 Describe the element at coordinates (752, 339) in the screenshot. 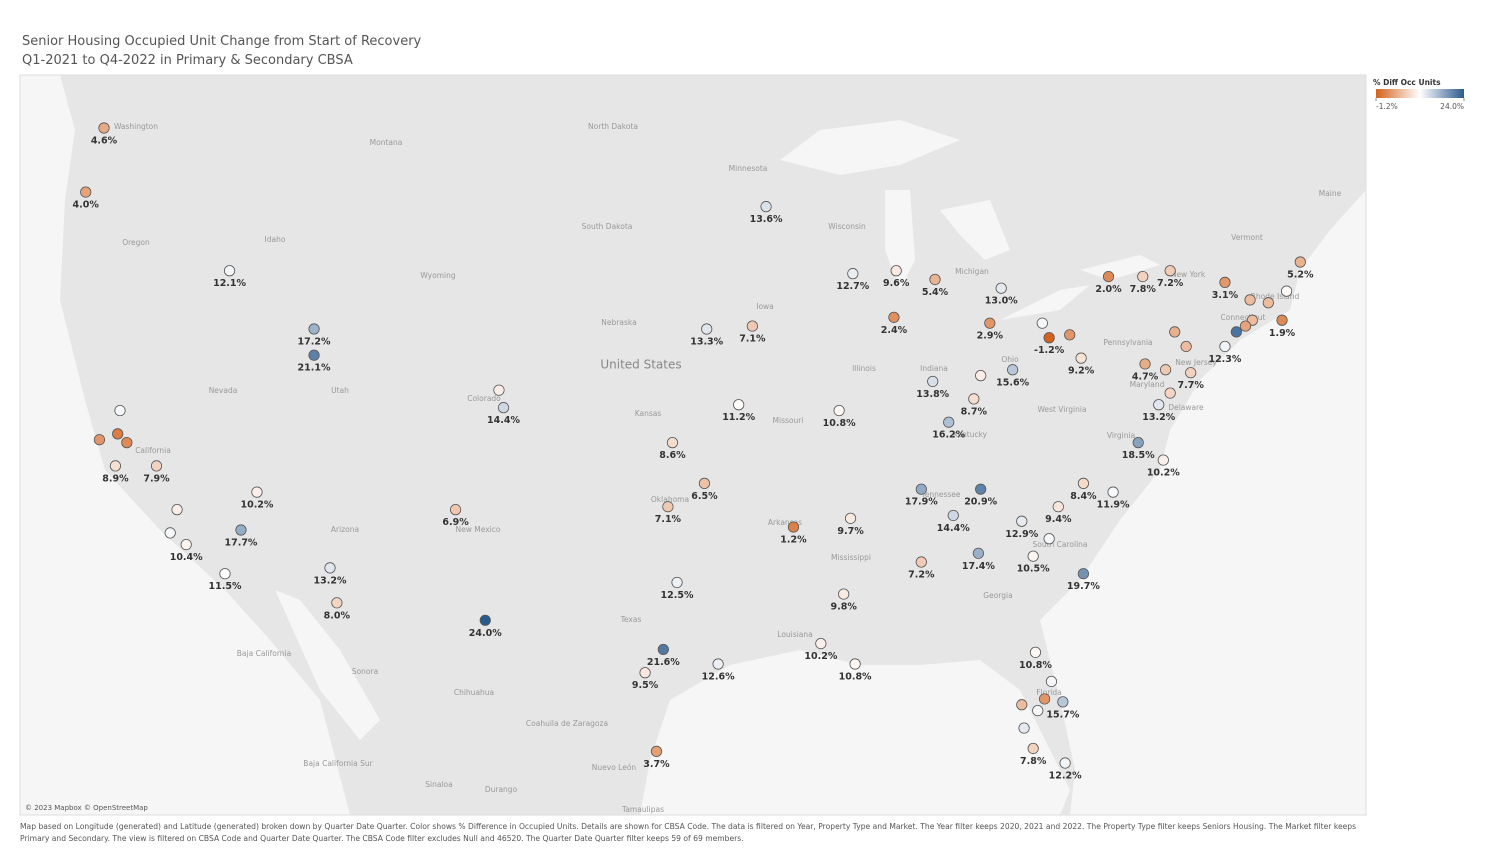

I see `point-label: 7.1%` at that location.